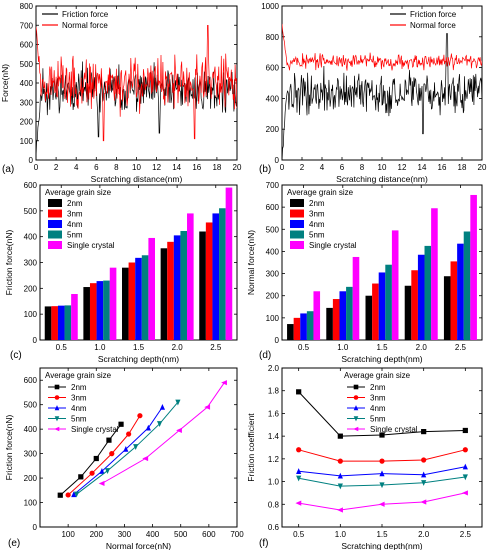  What do you see at coordinates (274, 436) in the screenshot?
I see `y-tick-label: 1.4` at bounding box center [274, 436].